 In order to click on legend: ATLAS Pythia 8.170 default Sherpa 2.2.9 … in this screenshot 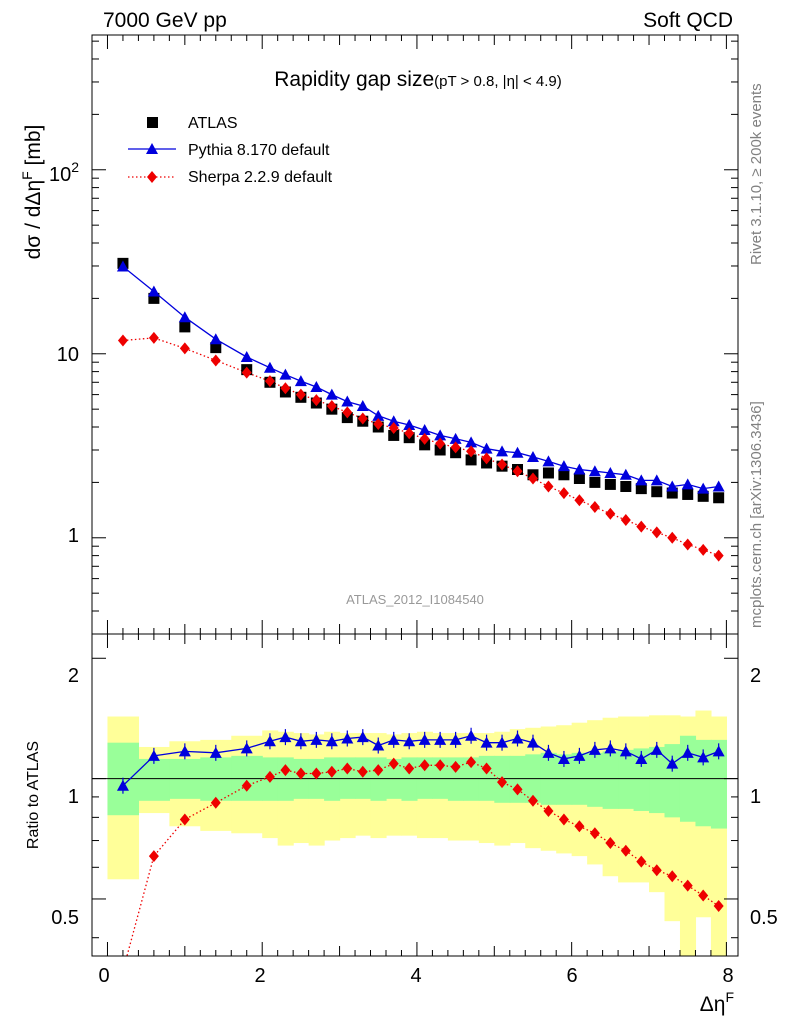, I will do `click(230, 150)`.